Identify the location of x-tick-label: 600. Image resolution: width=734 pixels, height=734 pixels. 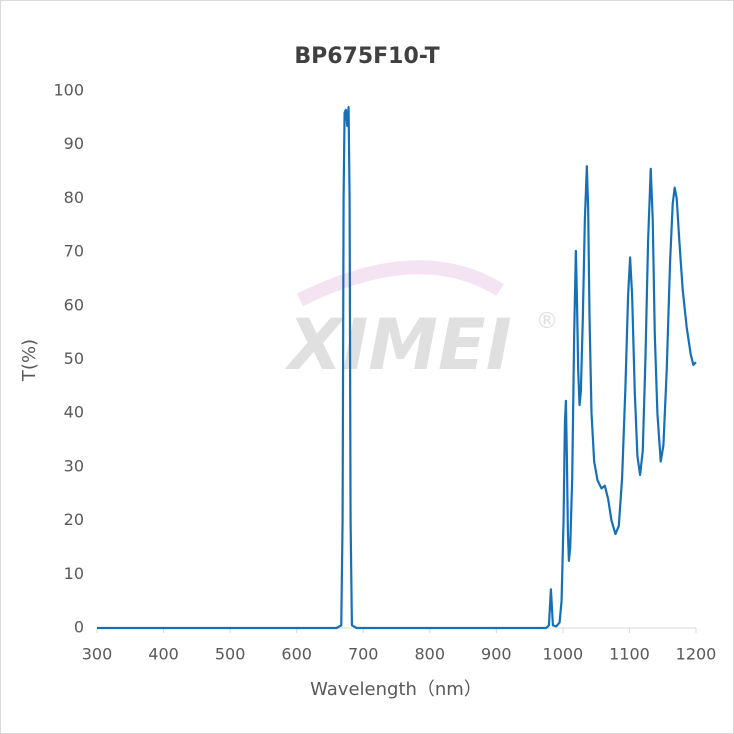
(296, 654).